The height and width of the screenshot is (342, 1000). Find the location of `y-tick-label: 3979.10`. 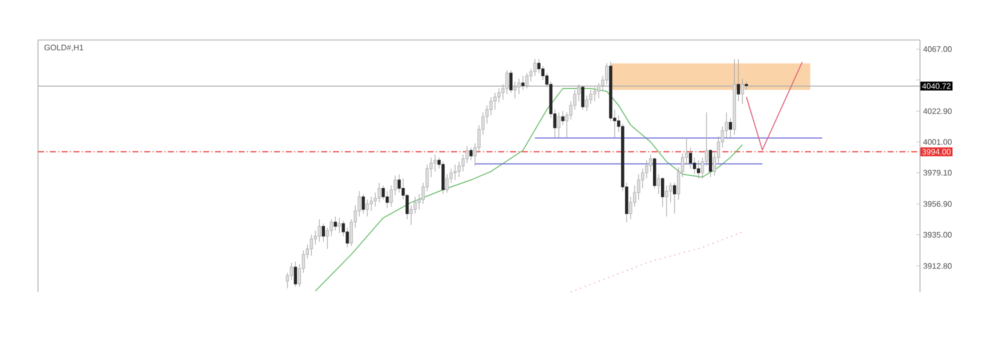

y-tick-label: 3979.10 is located at coordinates (937, 173).